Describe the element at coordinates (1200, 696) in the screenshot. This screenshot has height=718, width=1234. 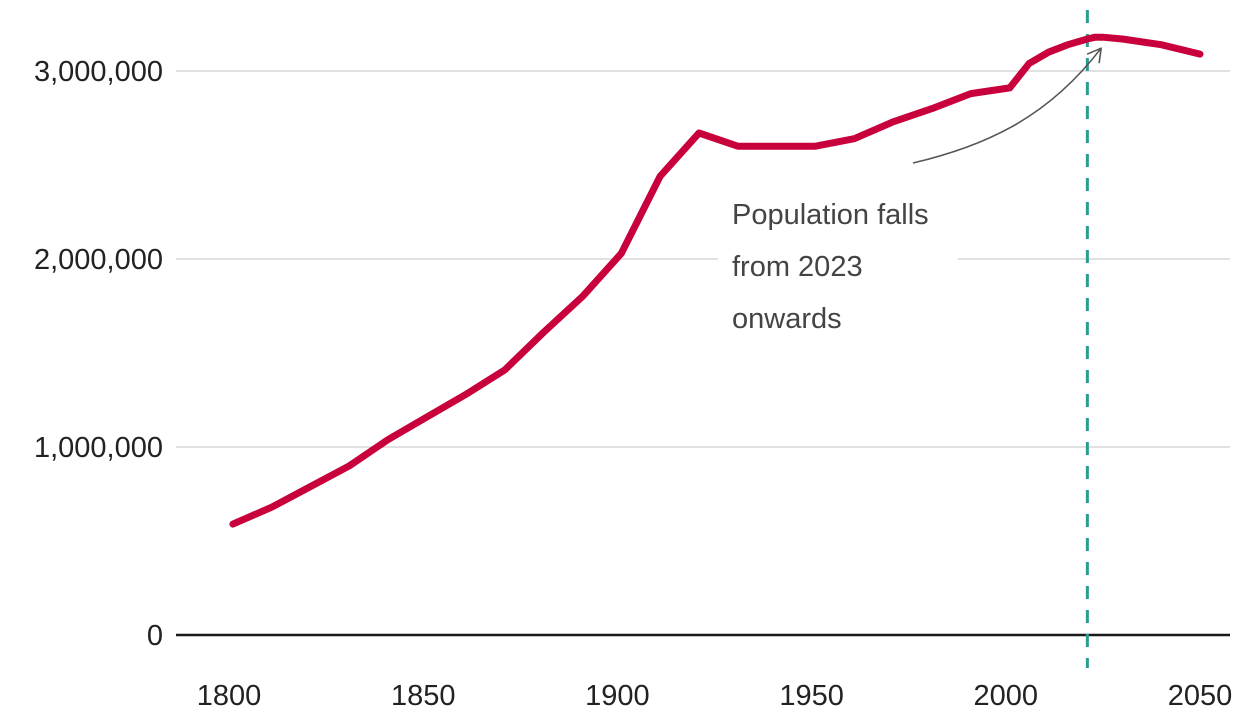
I see `x-tick-label: 2050` at that location.